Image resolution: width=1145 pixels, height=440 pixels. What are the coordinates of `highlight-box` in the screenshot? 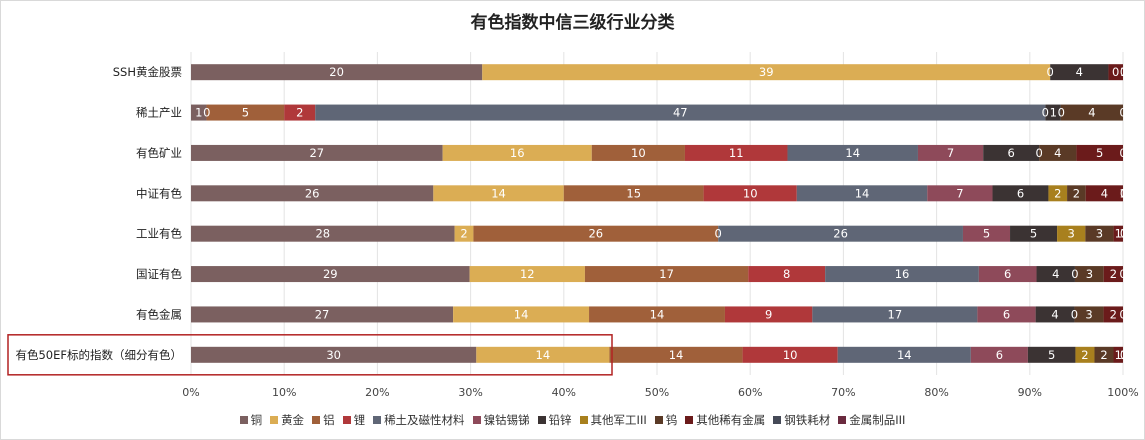 It's located at (310, 355).